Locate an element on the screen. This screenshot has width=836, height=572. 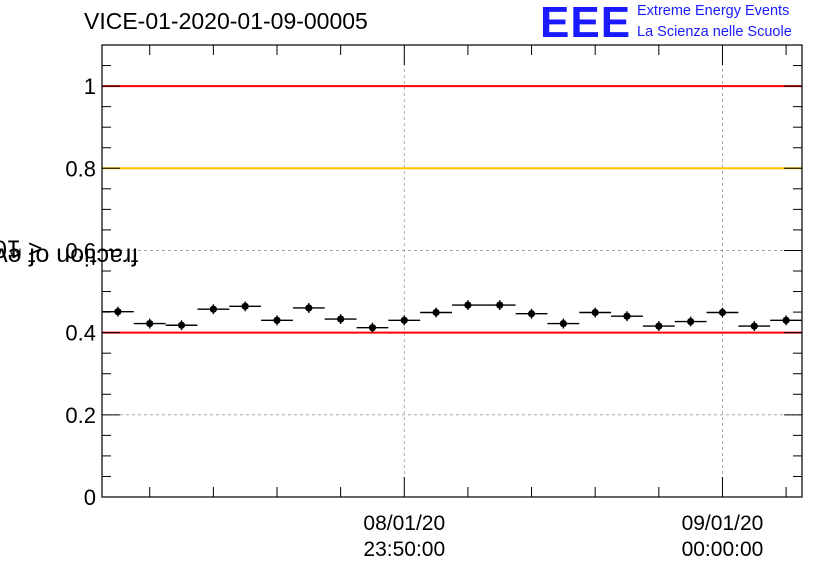
x-tick-label-date-0: 08/01/20 is located at coordinates (404, 523).